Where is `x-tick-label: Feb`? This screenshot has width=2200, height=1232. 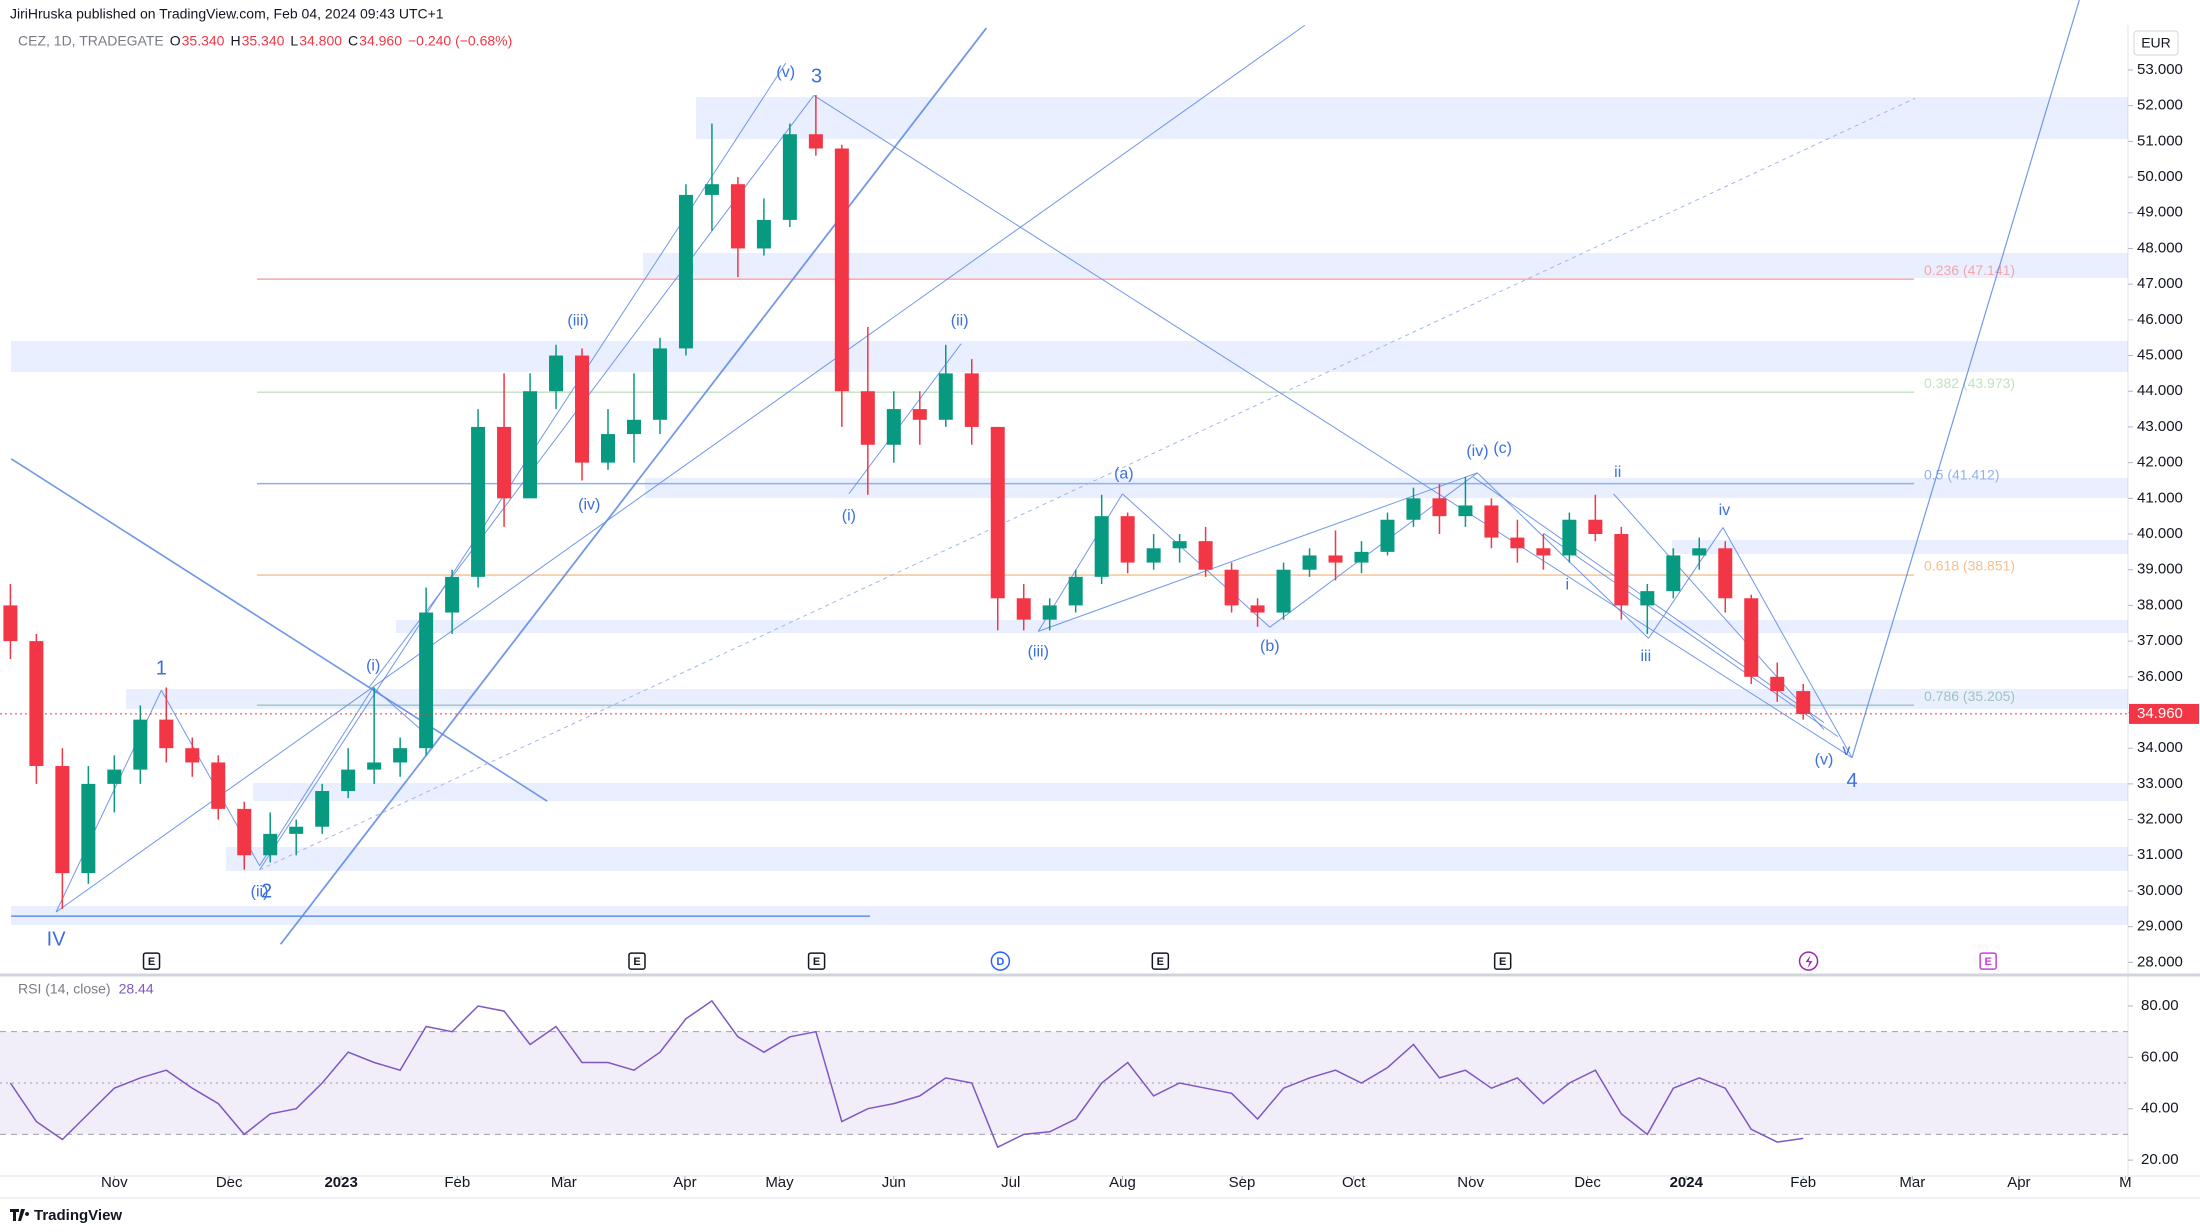
x-tick-label: Feb is located at coordinates (1803, 1182).